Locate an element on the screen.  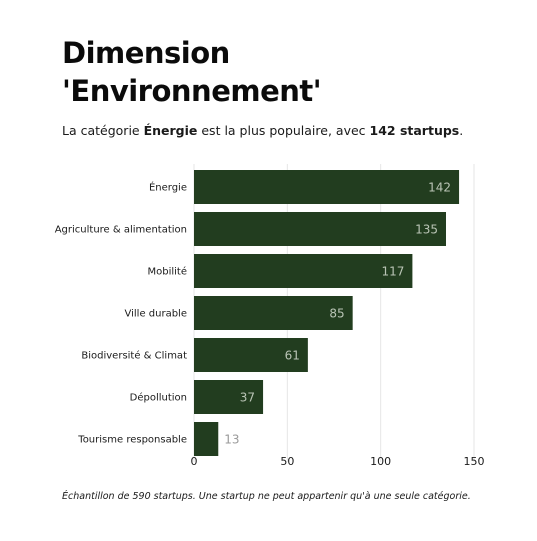
category-label: Biodiversité & Climat is located at coordinates (134, 356).